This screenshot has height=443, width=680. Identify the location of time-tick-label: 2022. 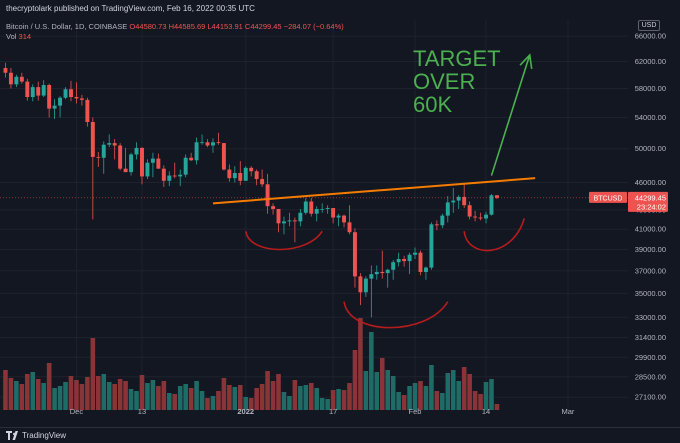
(245, 411).